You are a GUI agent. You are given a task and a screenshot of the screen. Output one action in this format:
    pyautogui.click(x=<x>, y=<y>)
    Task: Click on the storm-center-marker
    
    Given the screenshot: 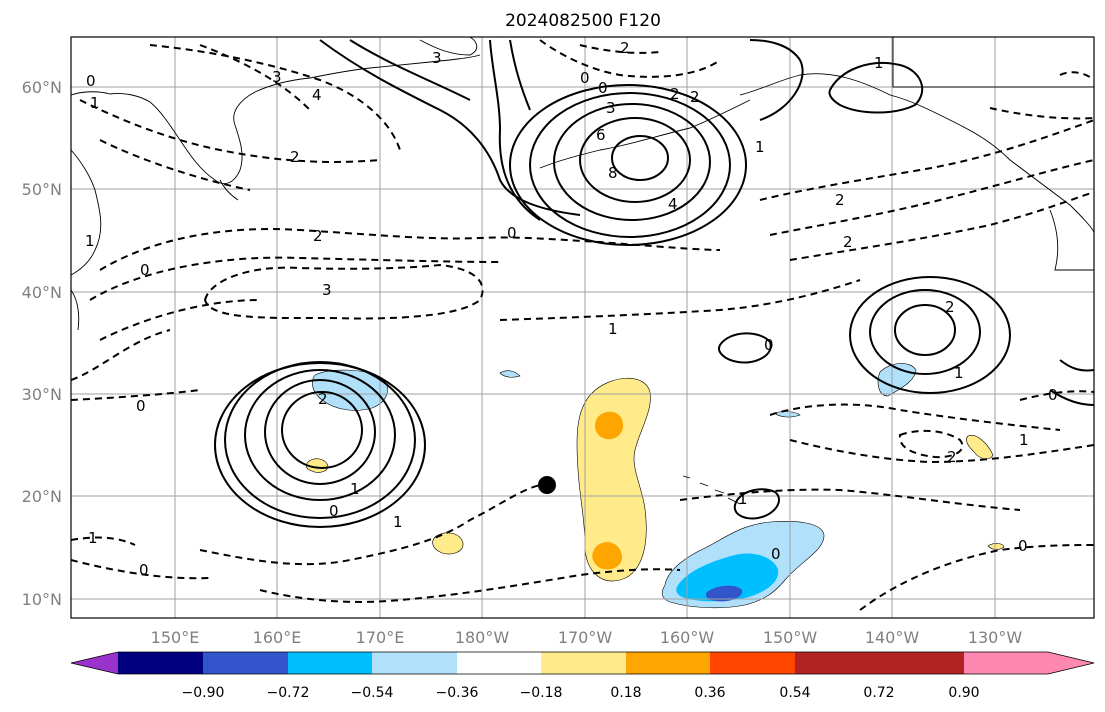 What is the action you would take?
    pyautogui.click(x=547, y=485)
    